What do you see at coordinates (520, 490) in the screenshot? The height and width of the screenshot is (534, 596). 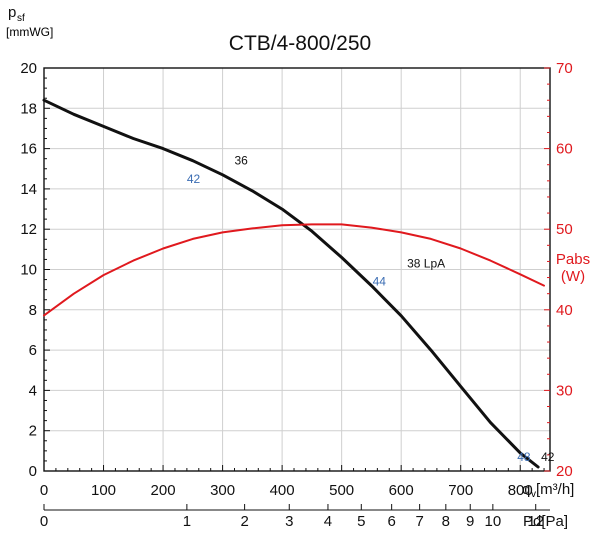 I see `x-axis-tick-label: 800` at bounding box center [520, 490].